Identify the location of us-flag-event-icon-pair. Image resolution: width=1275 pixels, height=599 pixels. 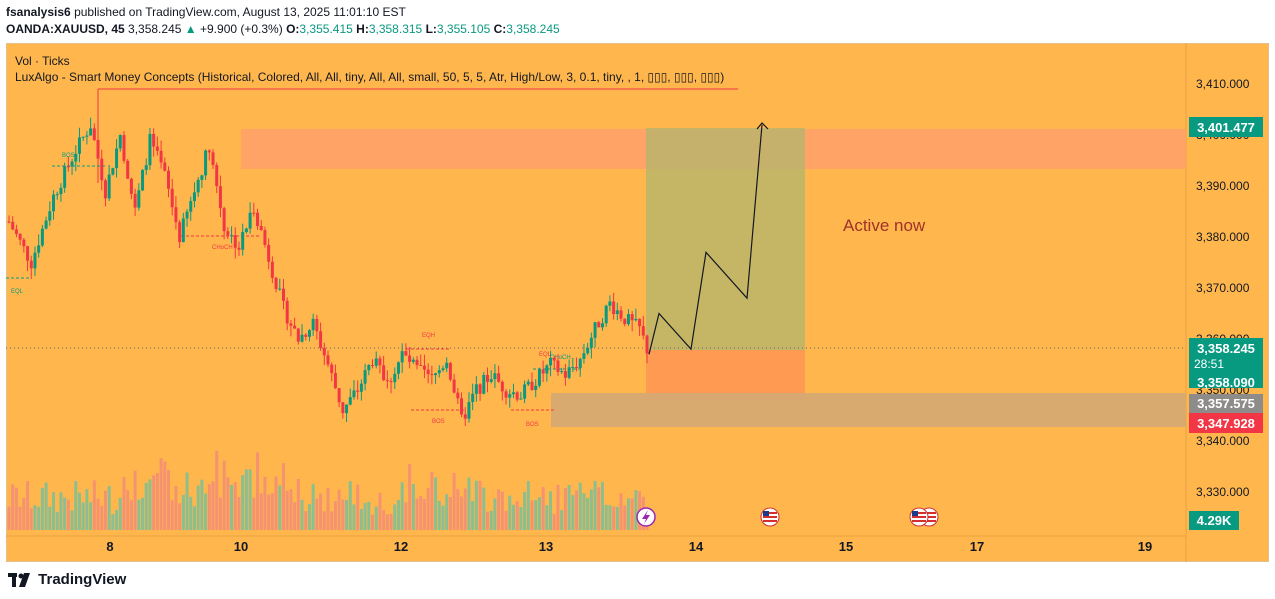
(924, 517).